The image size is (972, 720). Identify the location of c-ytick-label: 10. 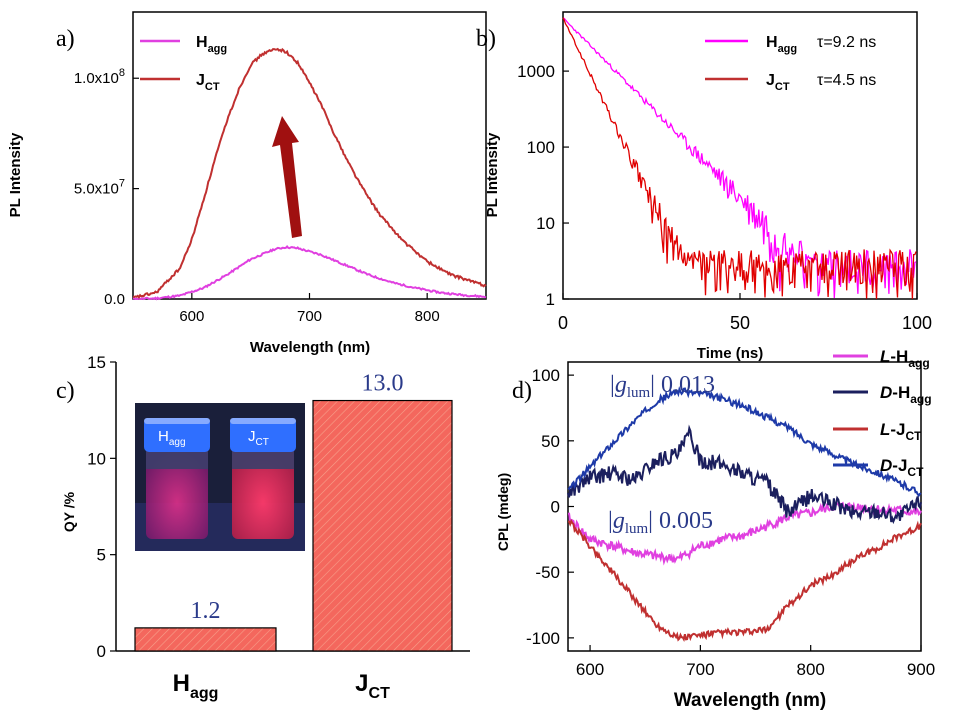
(96, 458).